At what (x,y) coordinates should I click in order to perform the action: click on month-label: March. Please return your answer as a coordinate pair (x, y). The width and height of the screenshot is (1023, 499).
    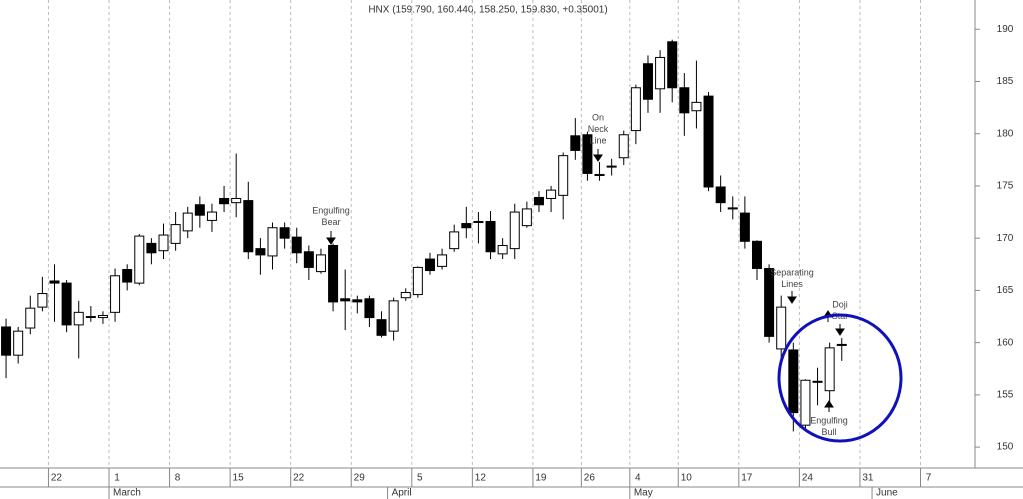
    Looking at the image, I should click on (127, 493).